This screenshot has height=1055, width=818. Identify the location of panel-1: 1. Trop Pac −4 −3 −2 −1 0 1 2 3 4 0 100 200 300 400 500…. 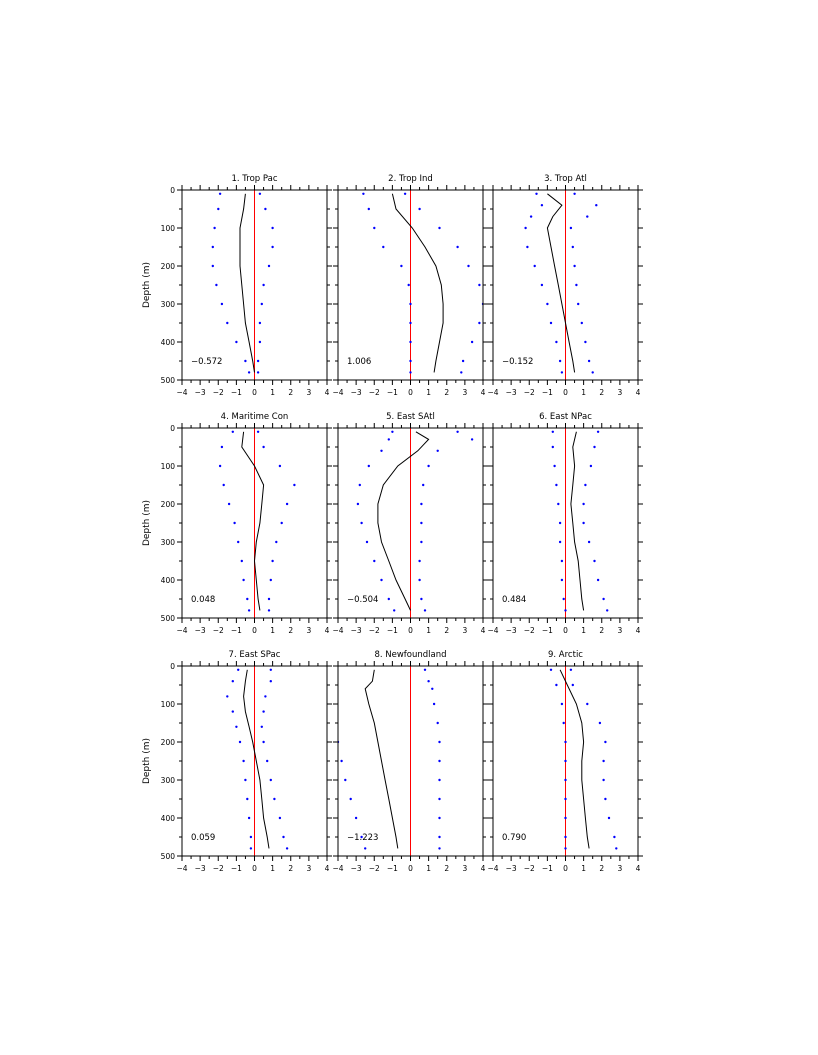
(237, 285).